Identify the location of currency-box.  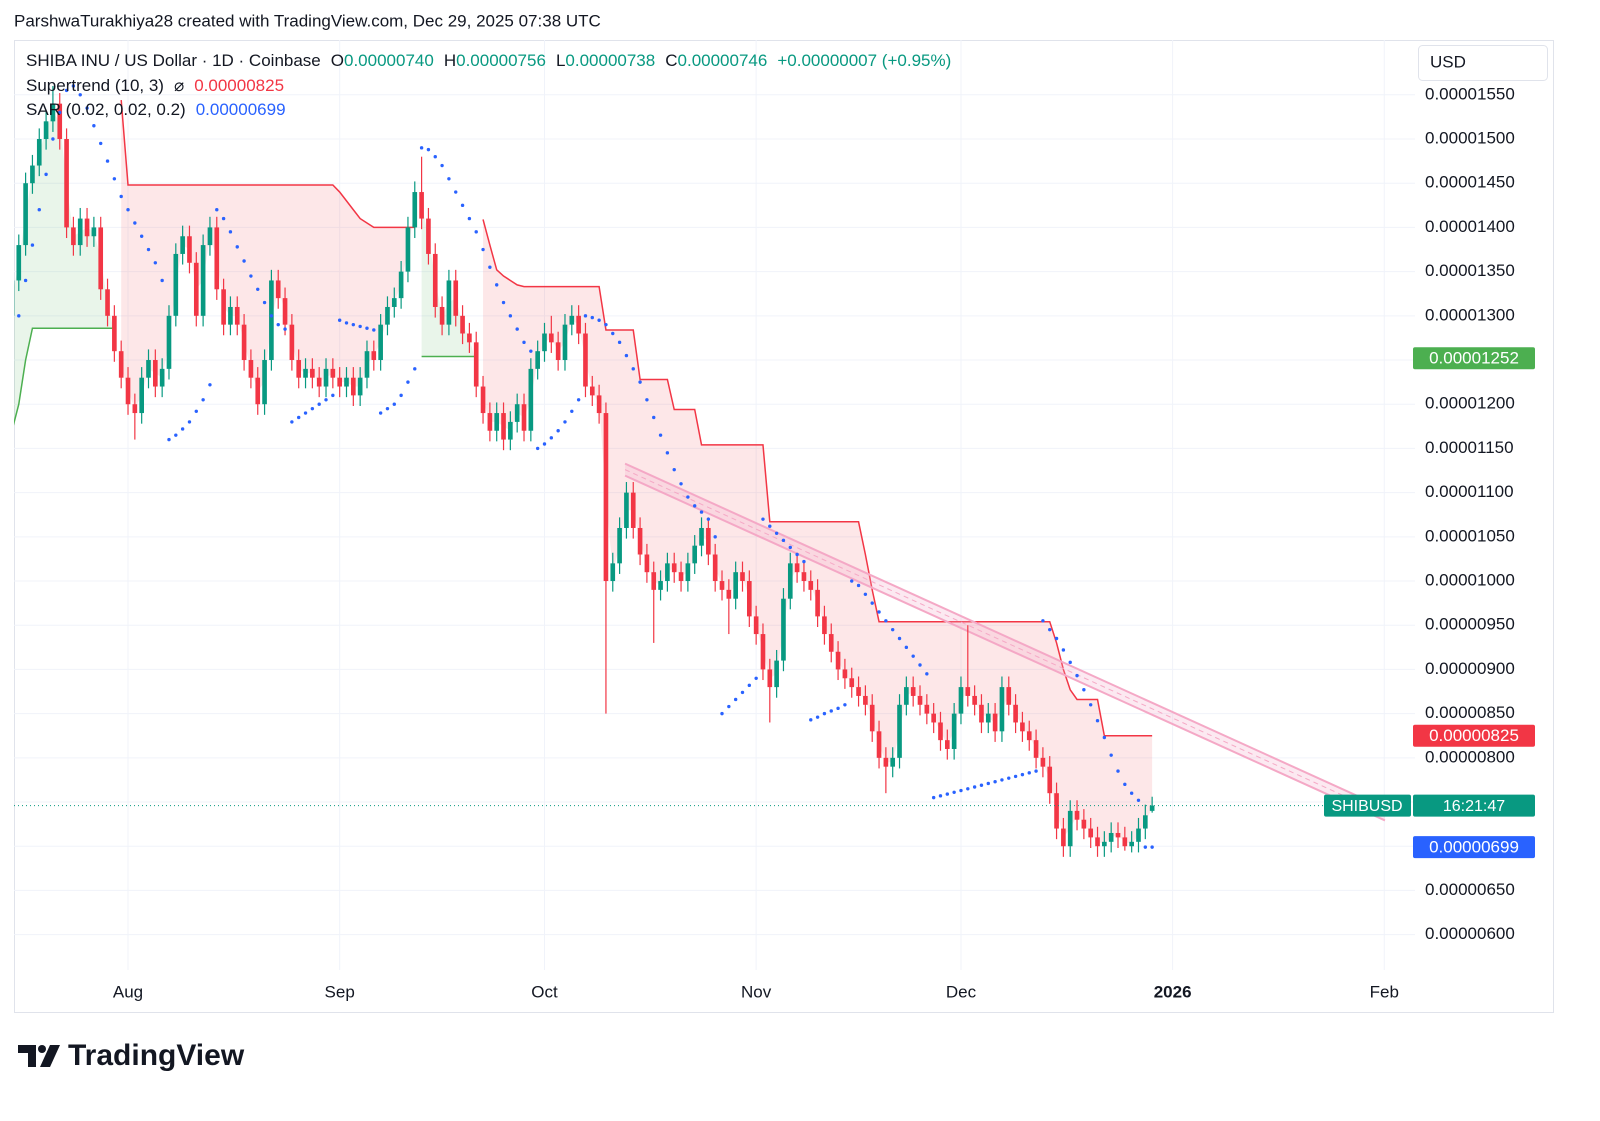
(1483, 63).